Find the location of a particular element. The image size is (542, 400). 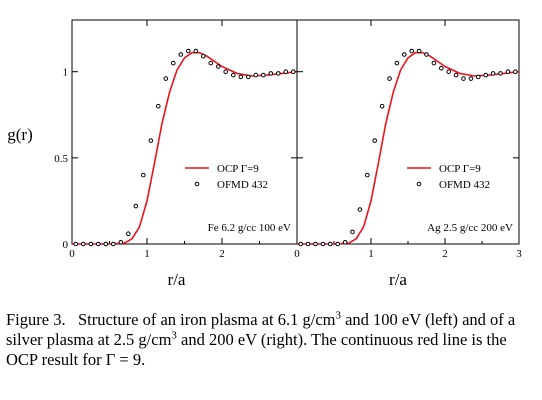

y-axis-label: g(r) is located at coordinates (19, 134).